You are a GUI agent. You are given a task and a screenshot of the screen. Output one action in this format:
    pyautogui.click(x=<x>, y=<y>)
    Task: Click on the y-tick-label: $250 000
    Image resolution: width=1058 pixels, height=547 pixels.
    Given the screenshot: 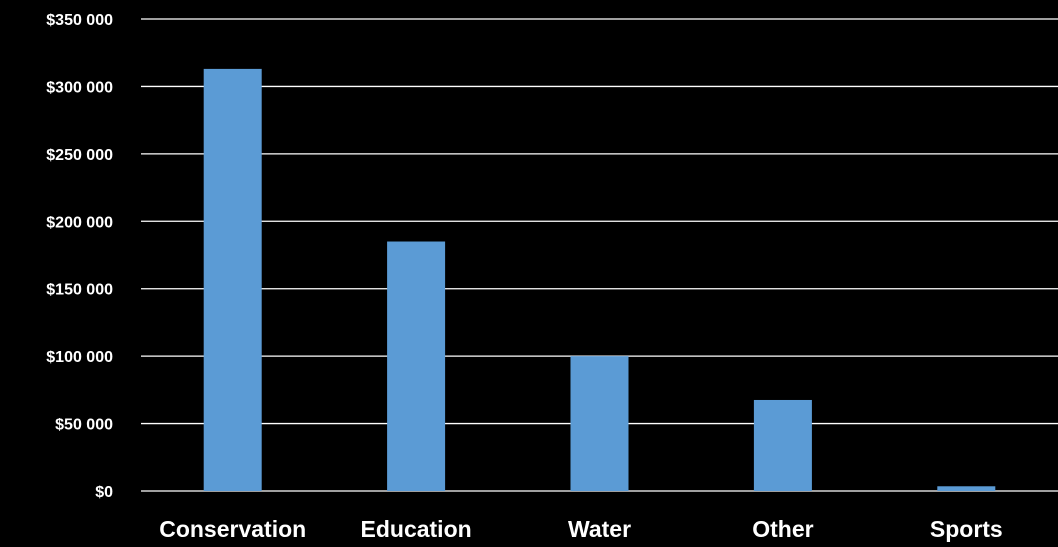 What is the action you would take?
    pyautogui.click(x=79, y=155)
    